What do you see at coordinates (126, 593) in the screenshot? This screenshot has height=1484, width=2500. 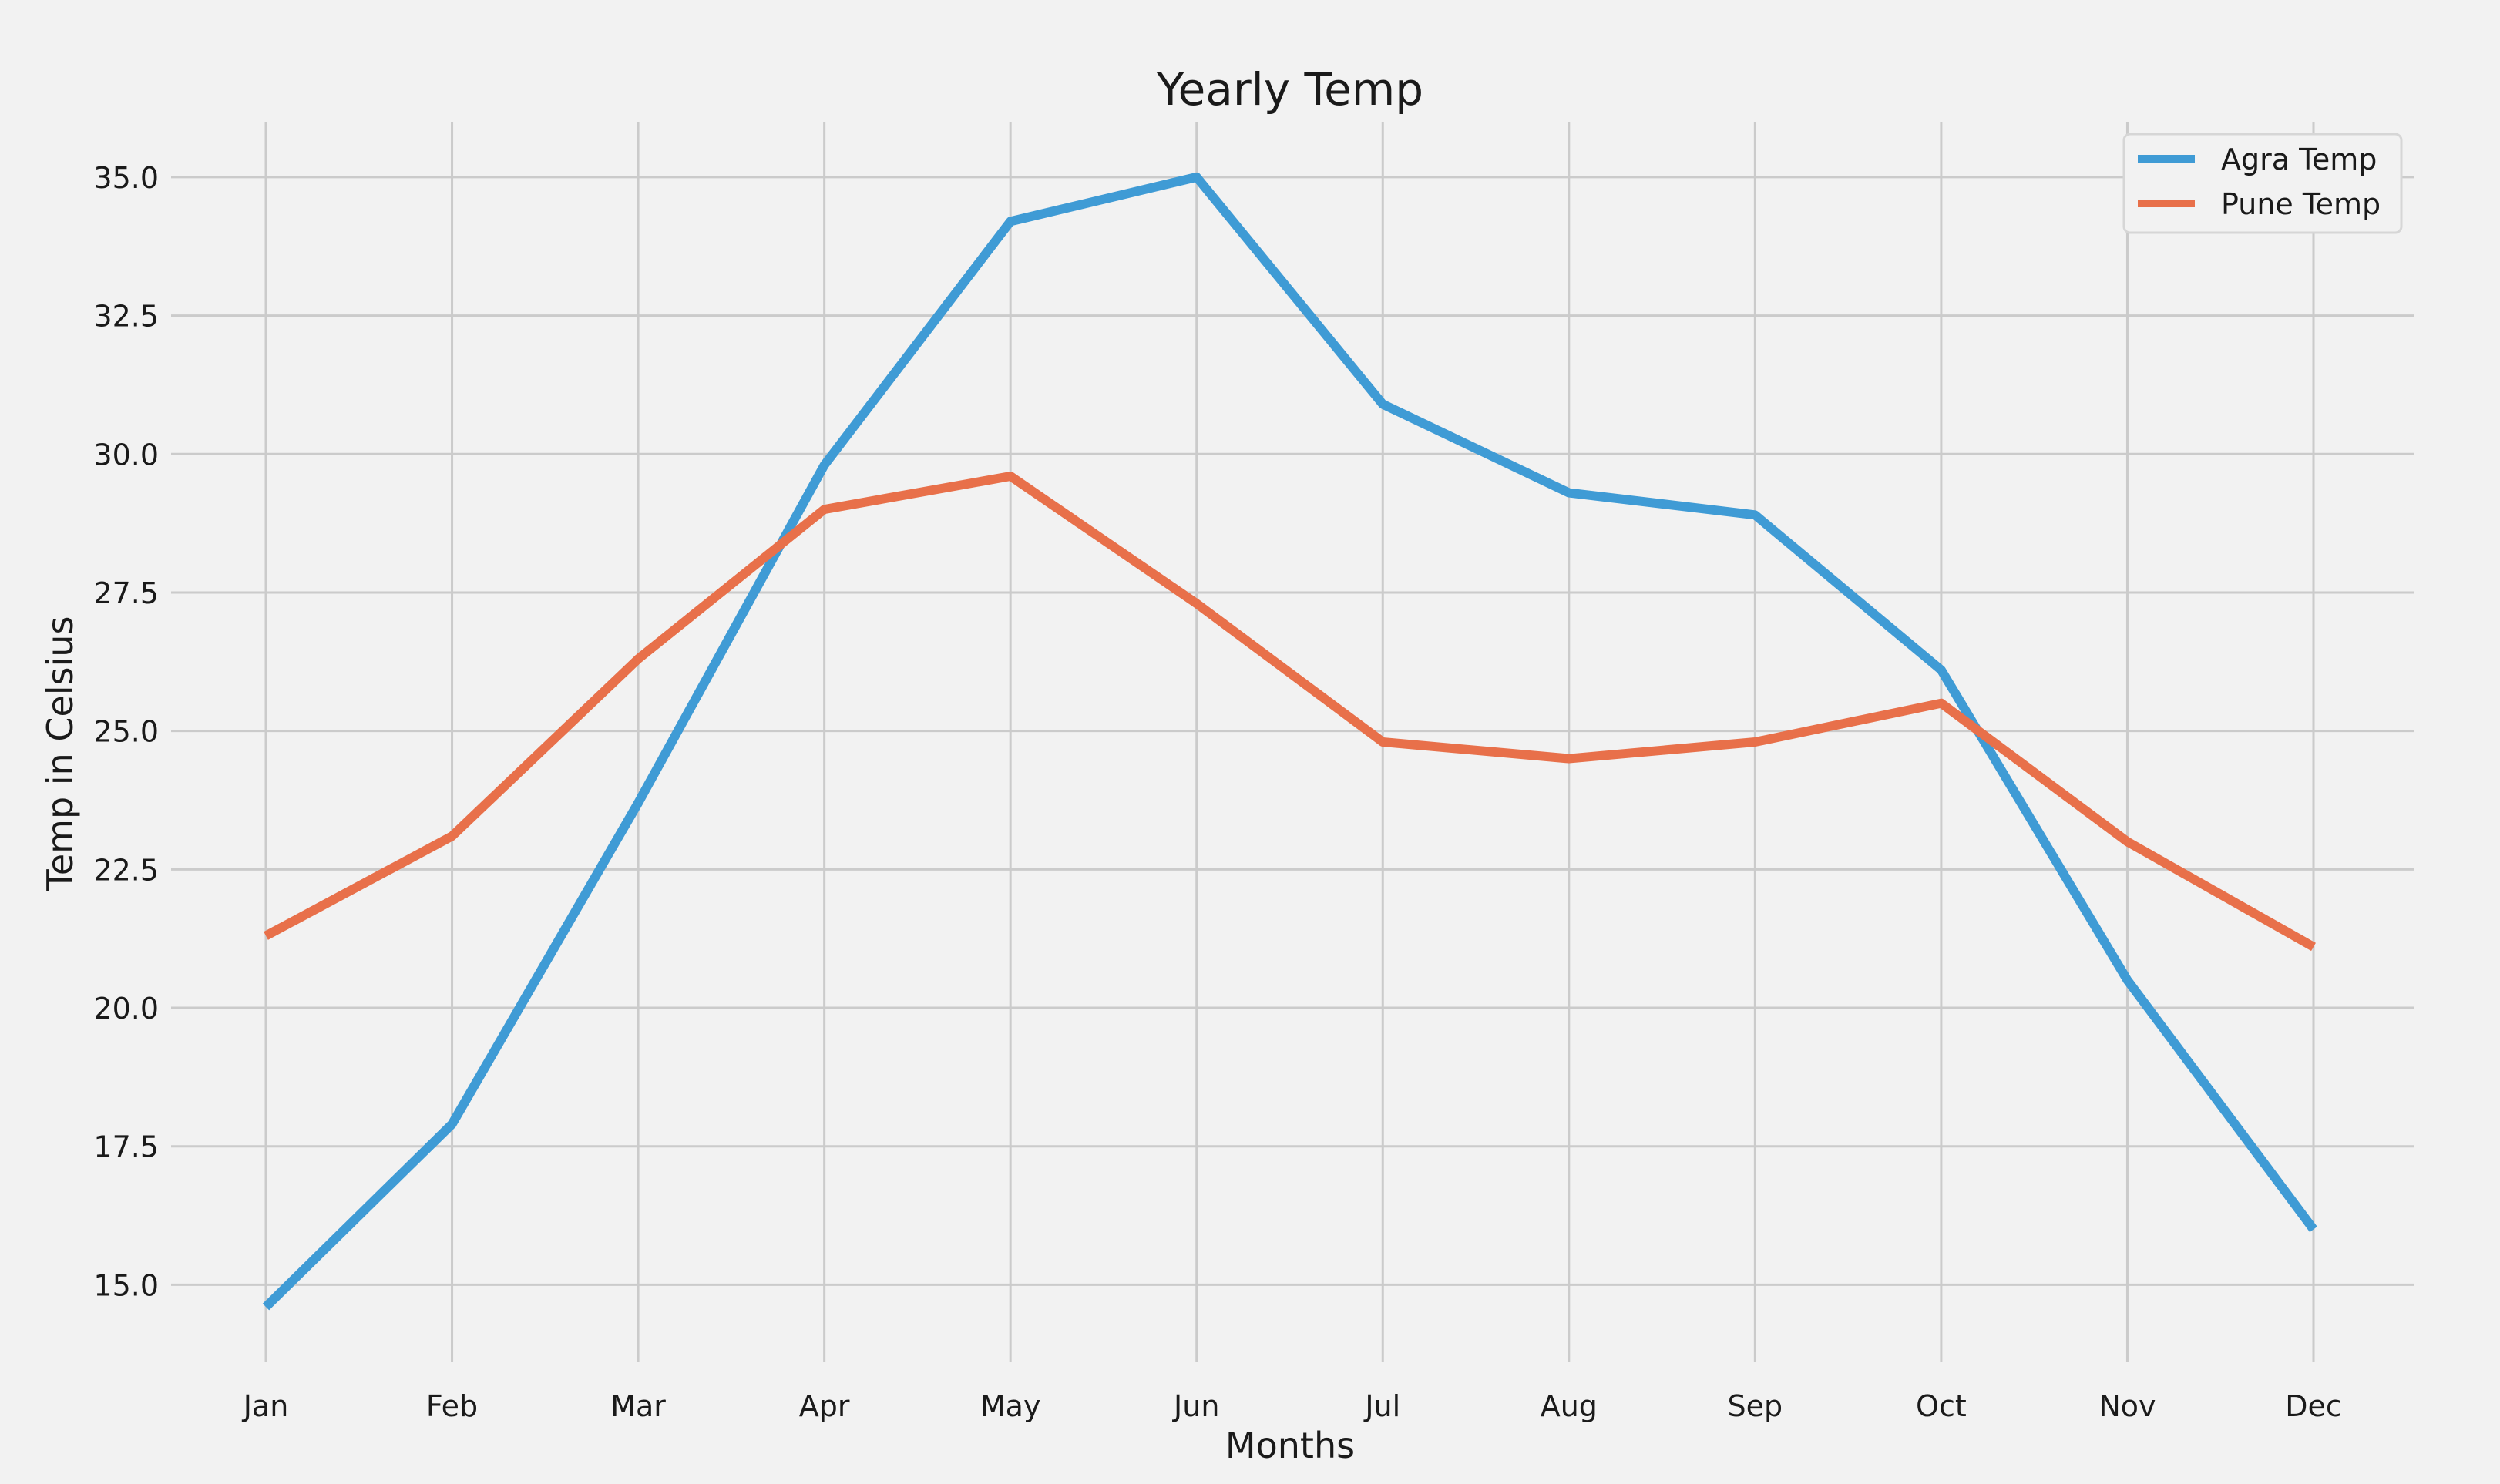 I see `y-tick-label: 27.5` at bounding box center [126, 593].